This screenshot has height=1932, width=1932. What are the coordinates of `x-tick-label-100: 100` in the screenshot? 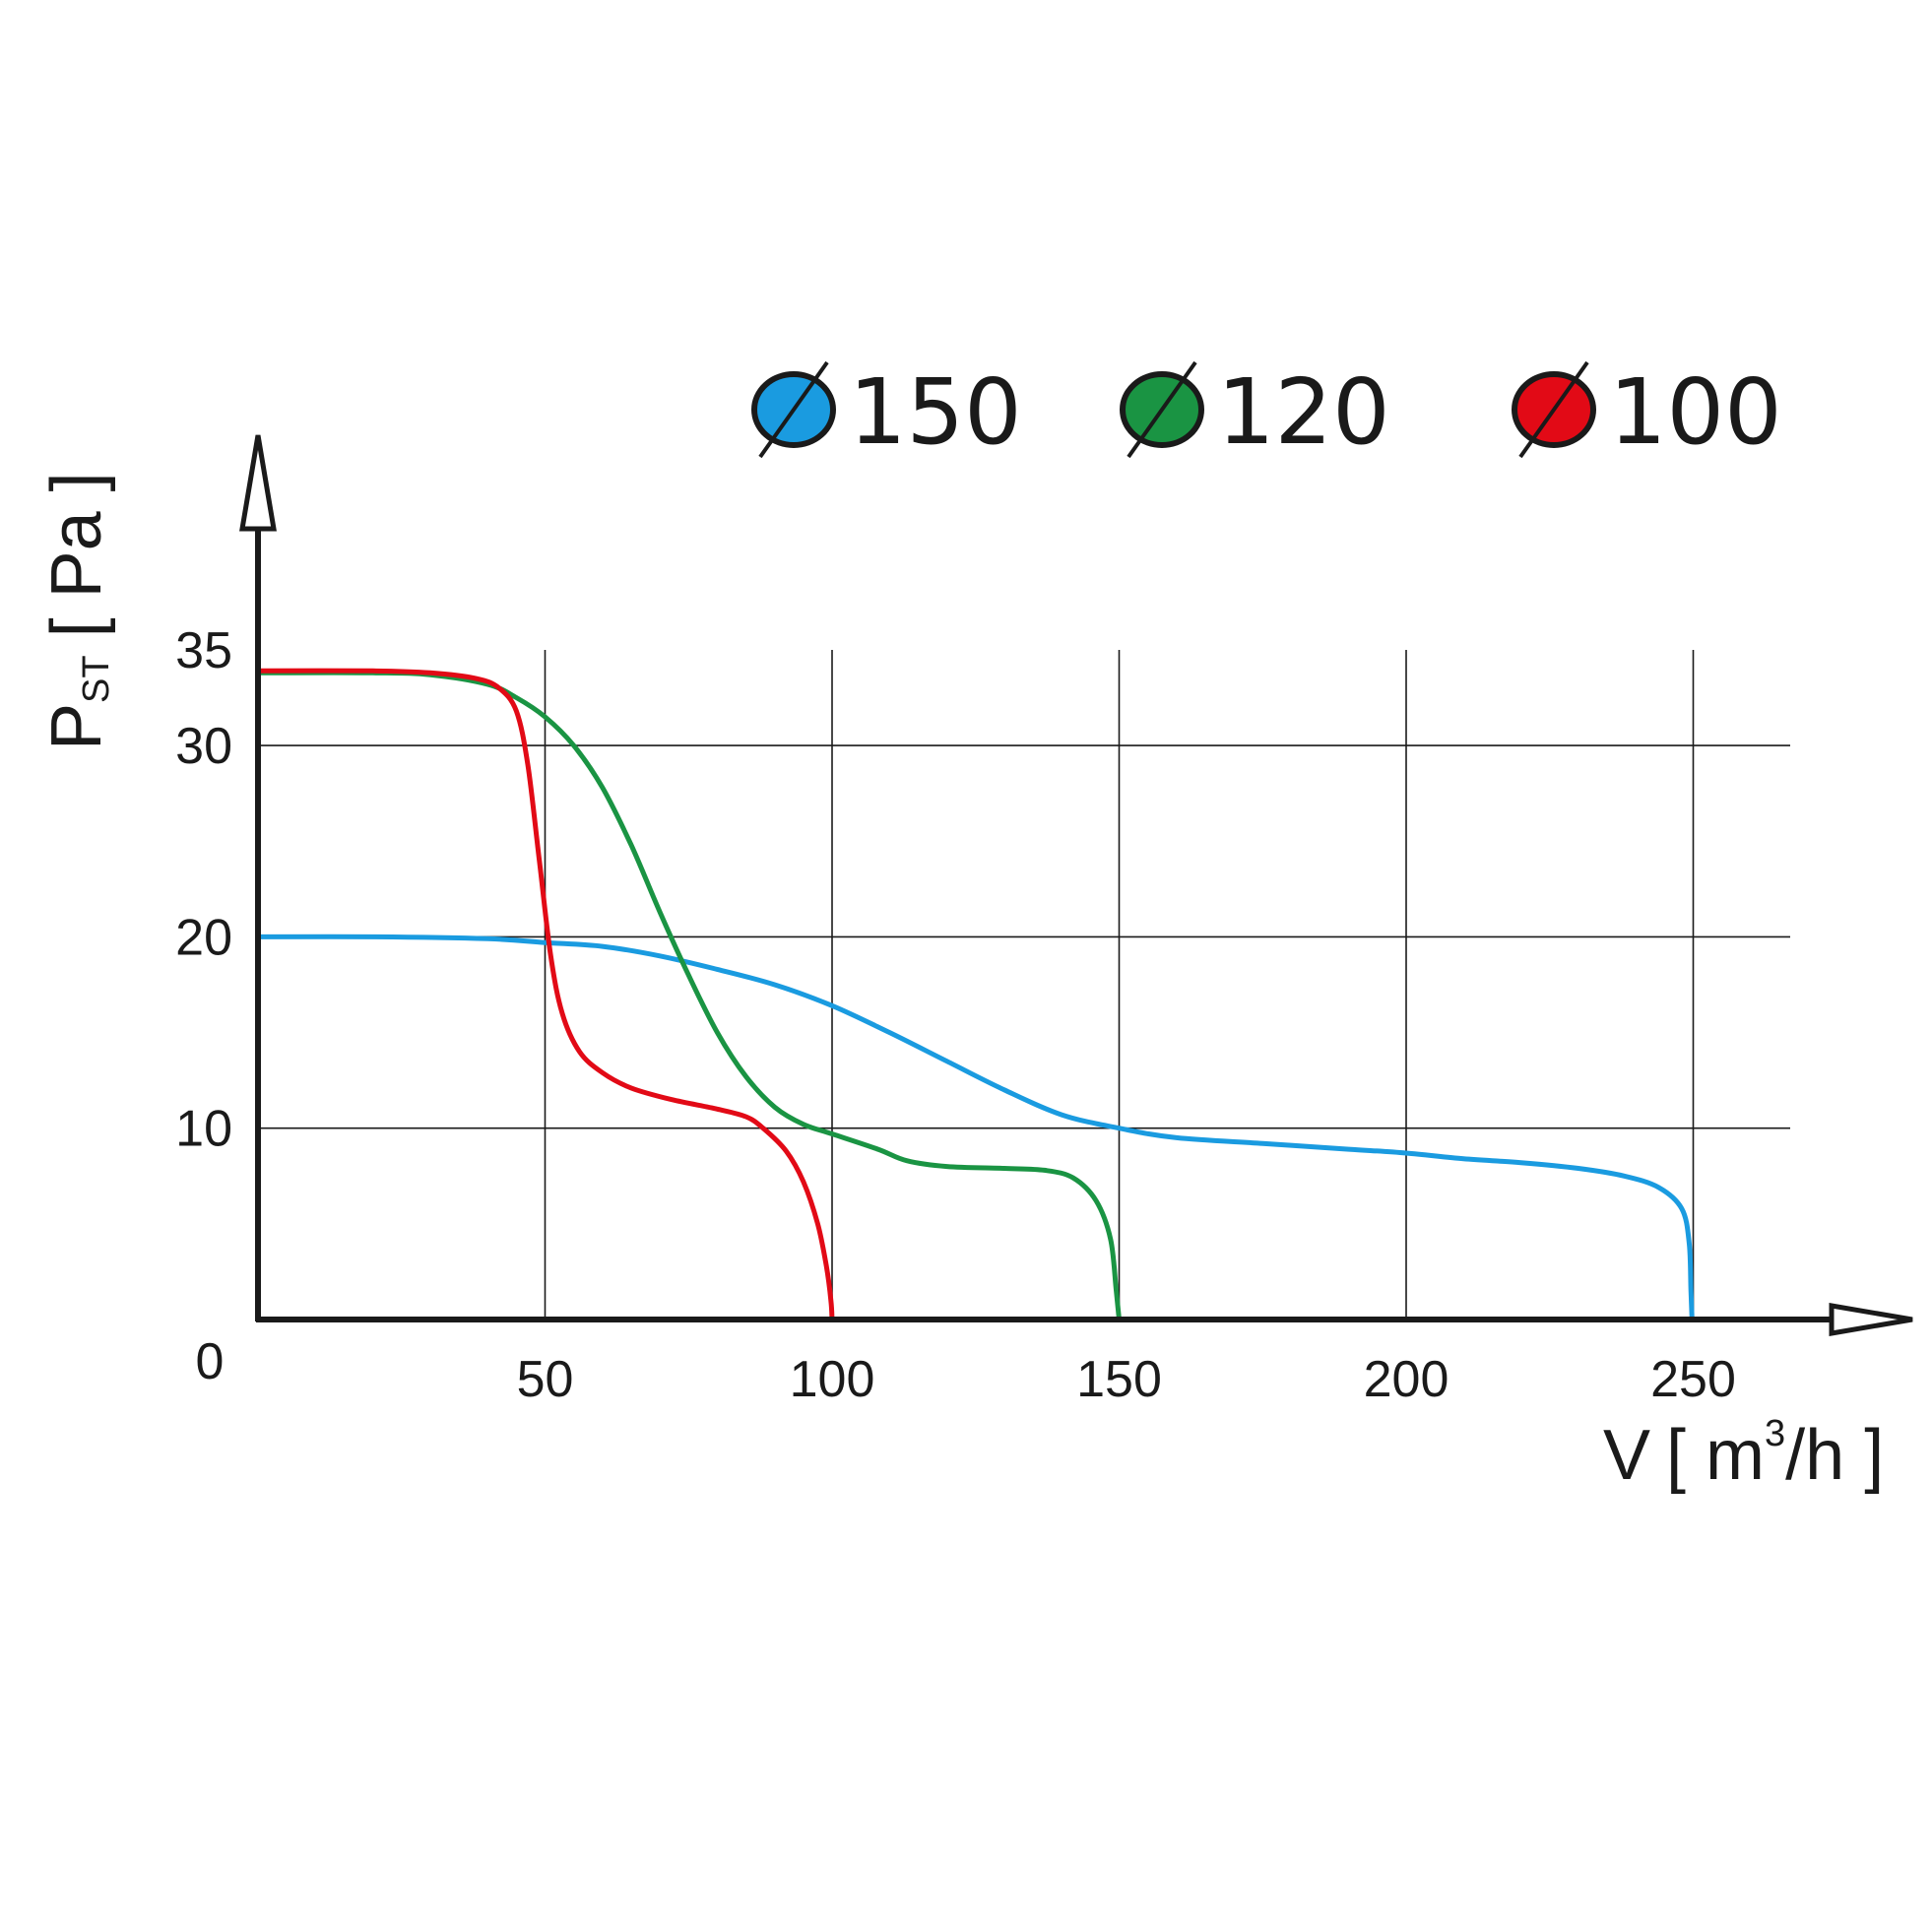 It's located at (832, 1379).